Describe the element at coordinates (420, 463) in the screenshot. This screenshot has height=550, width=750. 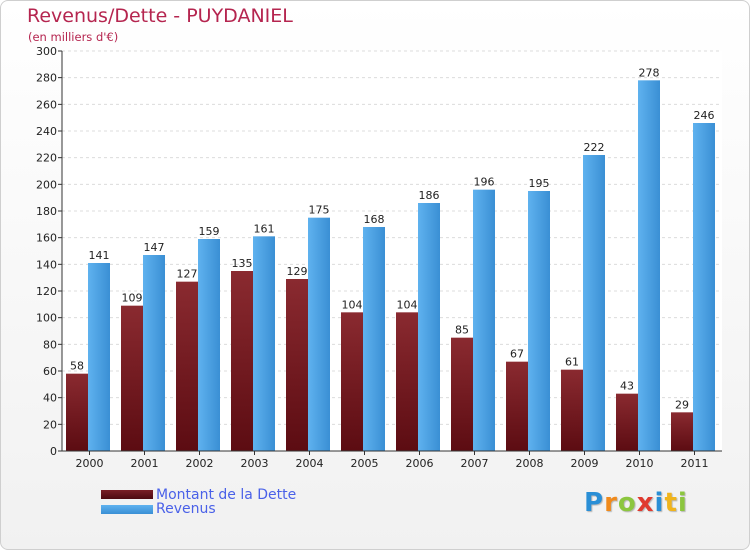
I see `x-tick-label: 2006` at that location.